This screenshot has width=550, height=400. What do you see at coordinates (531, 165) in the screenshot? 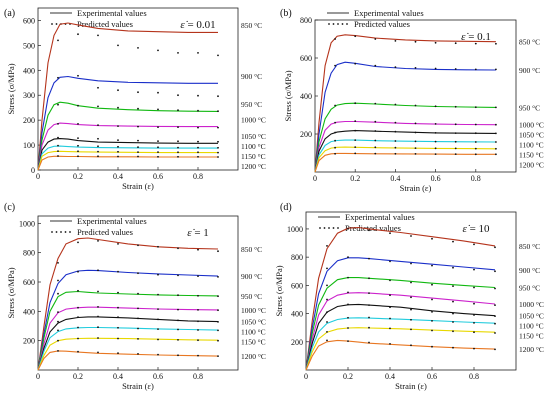
I see `temperature-label: 1200 °C` at bounding box center [531, 165].